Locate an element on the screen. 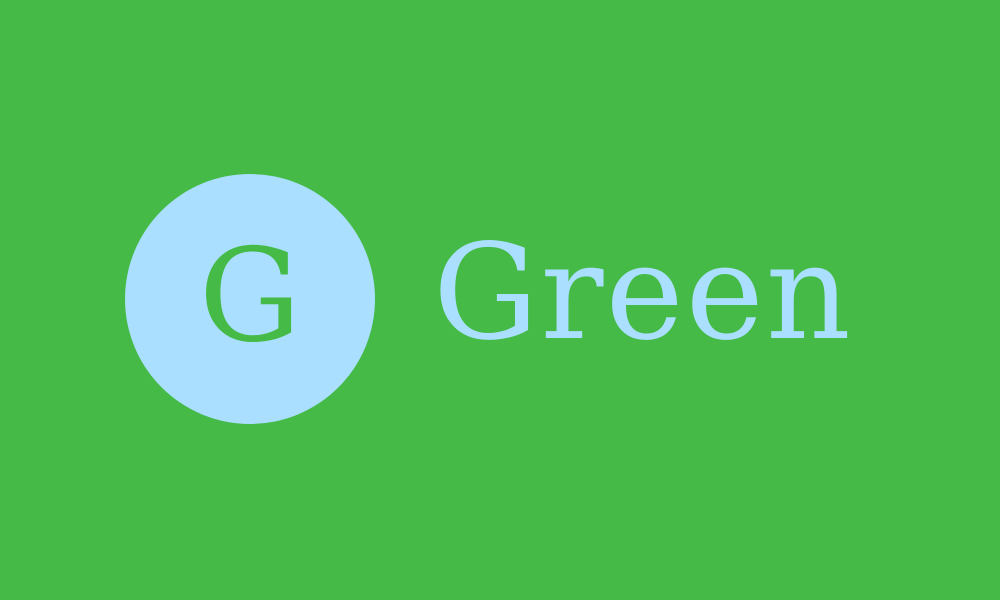  brand-name: Green is located at coordinates (643, 293).